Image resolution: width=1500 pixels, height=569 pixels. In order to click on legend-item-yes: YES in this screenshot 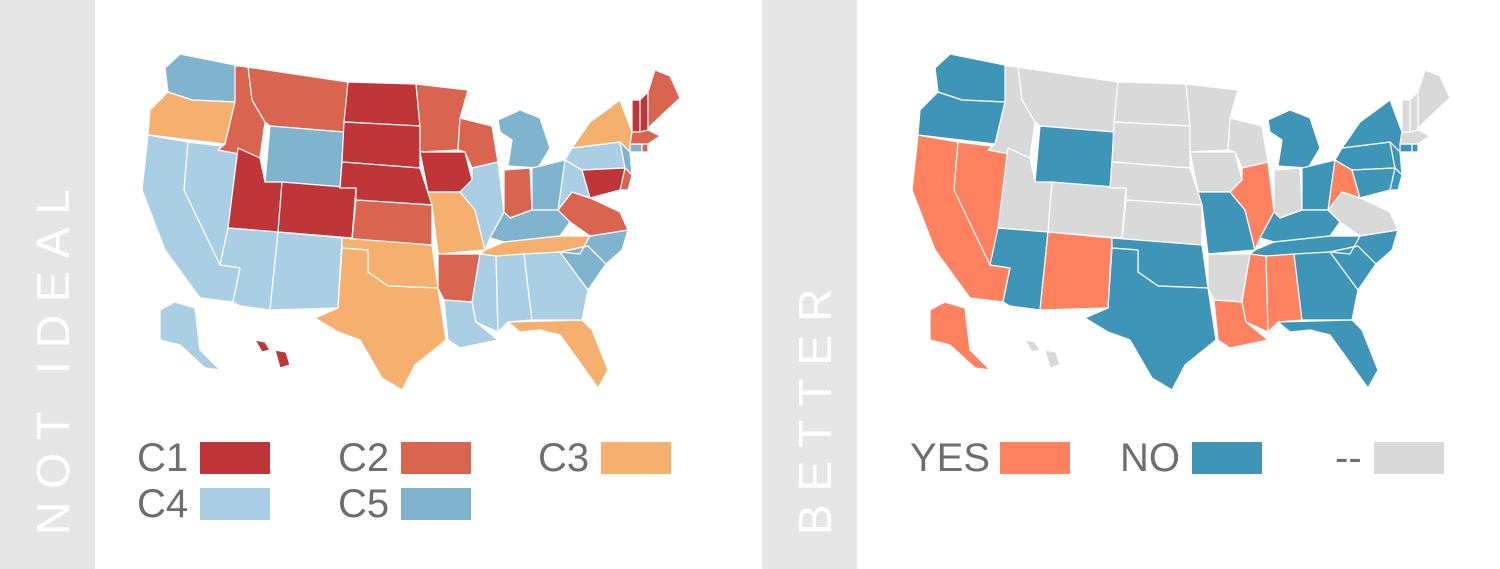, I will do `click(990, 458)`.